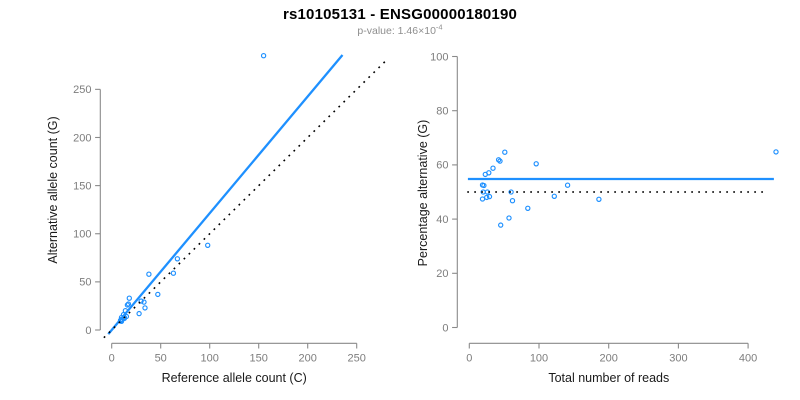  Describe the element at coordinates (82, 138) in the screenshot. I see `y-tick-label: 200` at that location.